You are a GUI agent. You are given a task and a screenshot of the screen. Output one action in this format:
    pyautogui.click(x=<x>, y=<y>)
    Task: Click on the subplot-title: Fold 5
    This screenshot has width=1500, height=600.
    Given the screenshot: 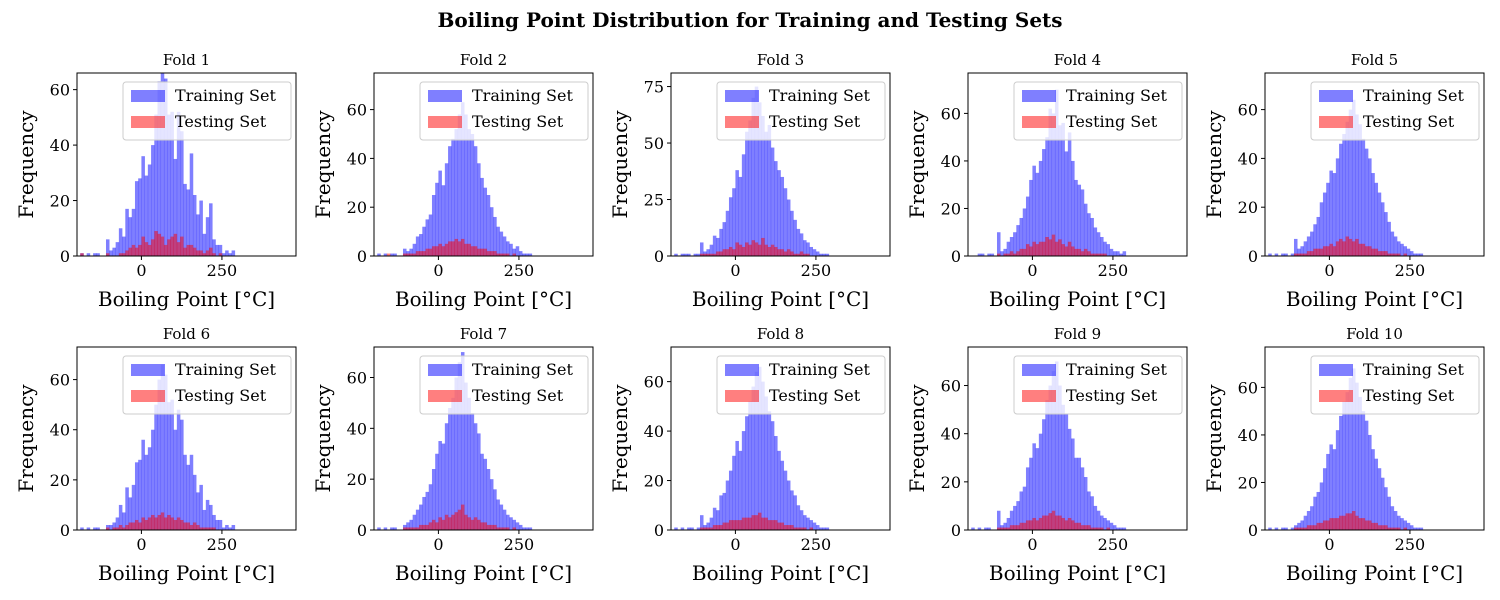 What is the action you would take?
    pyautogui.click(x=1374, y=60)
    